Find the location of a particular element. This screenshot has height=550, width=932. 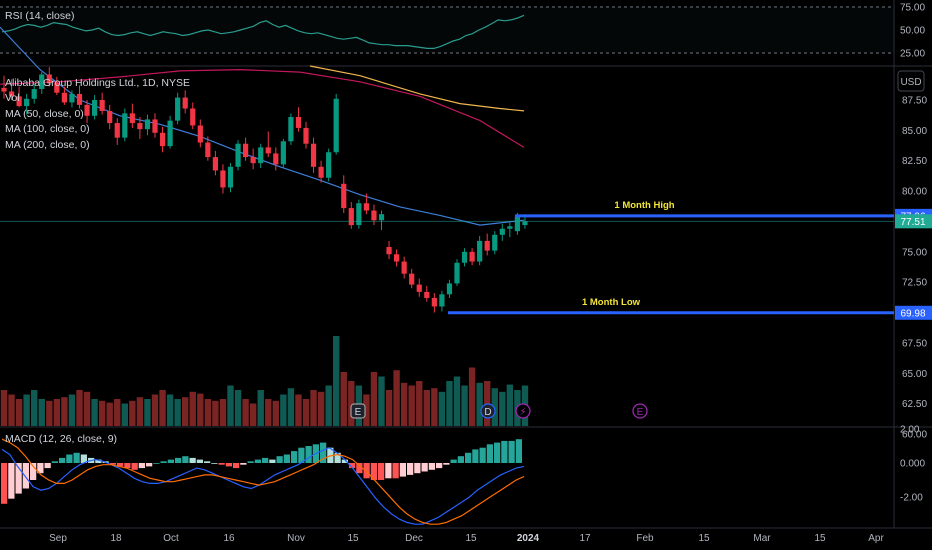

last-price-tag is located at coordinates (913, 221).